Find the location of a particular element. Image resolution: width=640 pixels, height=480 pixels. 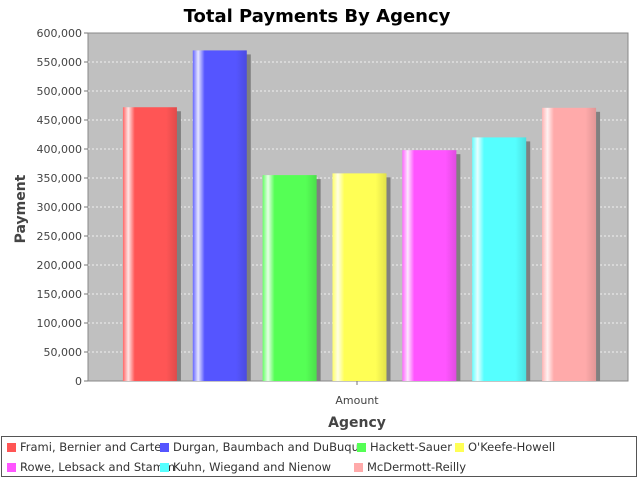

y-tick-label: 600,000 is located at coordinates (60, 33).